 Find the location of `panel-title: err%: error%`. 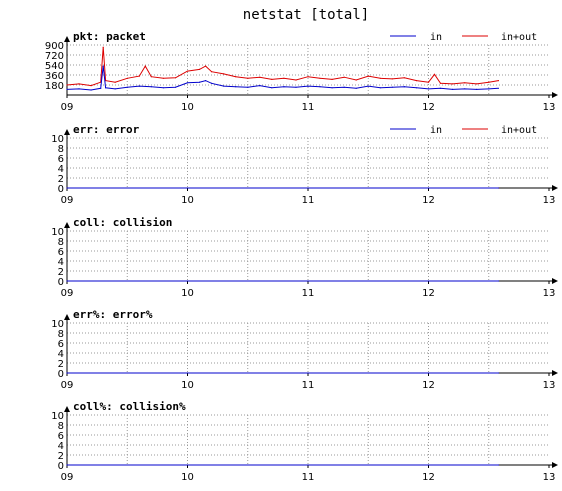

panel-title: err%: error% is located at coordinates (113, 314).